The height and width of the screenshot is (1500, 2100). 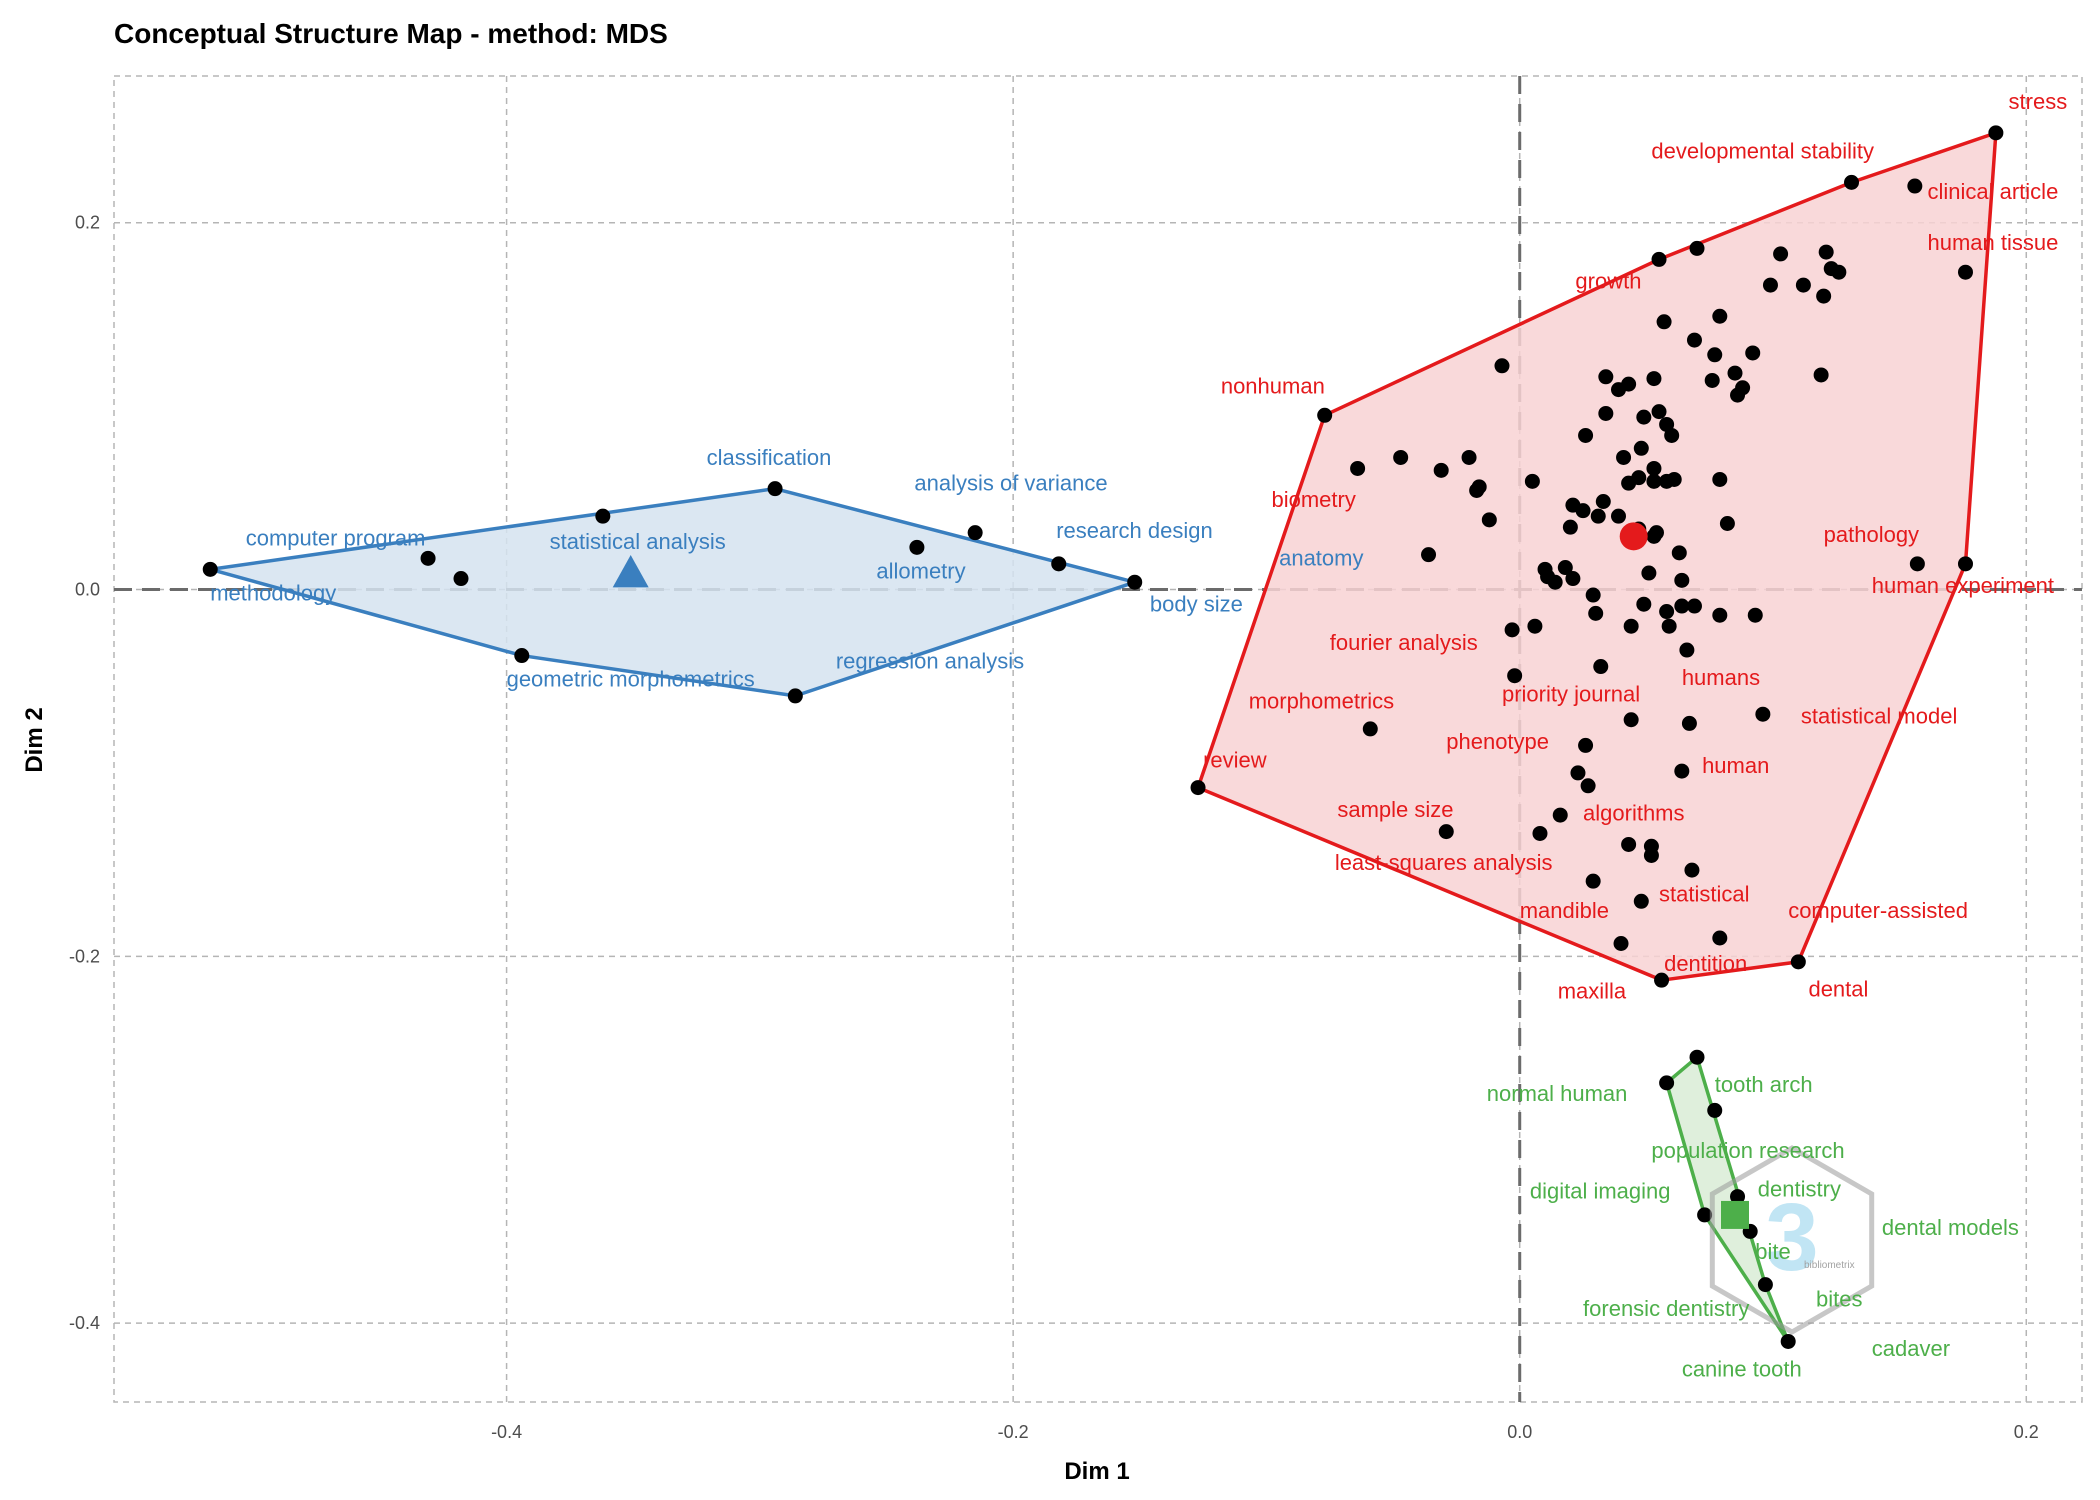 What do you see at coordinates (1235, 759) in the screenshot?
I see `point-label: review` at bounding box center [1235, 759].